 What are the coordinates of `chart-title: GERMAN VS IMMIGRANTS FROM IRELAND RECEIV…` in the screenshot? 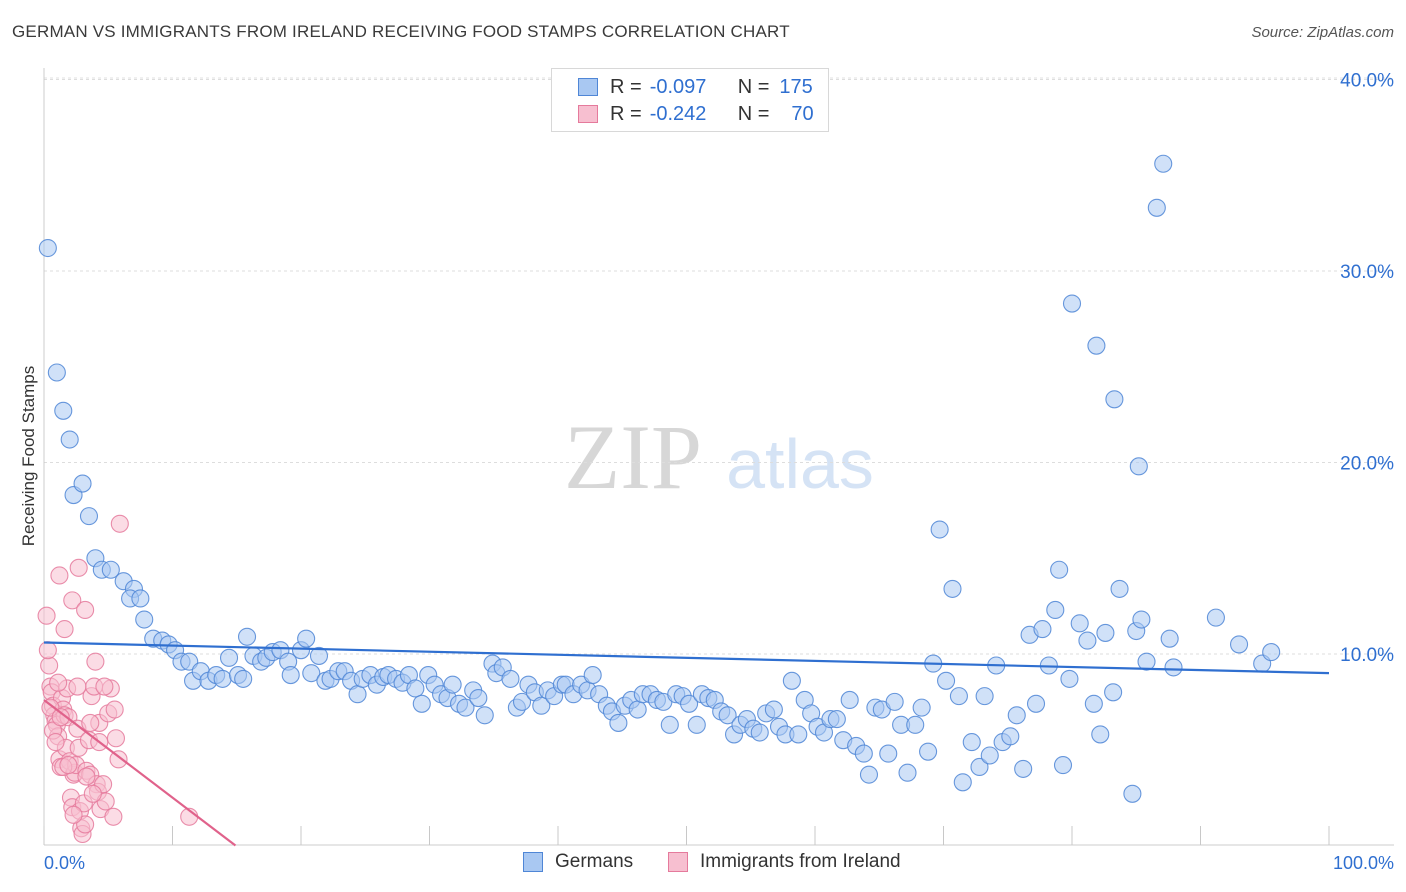 It's located at (401, 31).